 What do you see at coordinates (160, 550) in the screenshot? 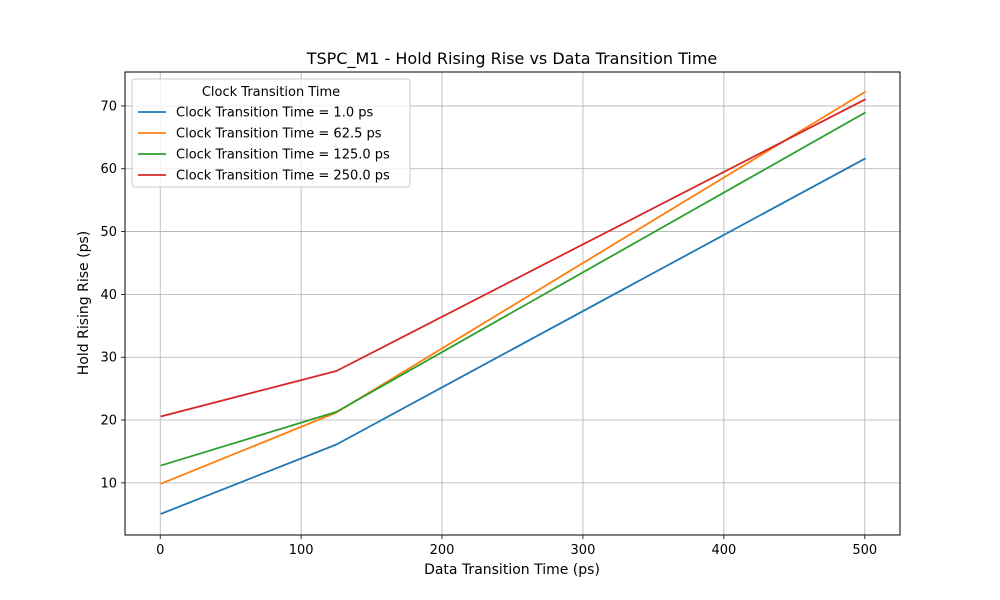
I see `x-tick-label: 0` at bounding box center [160, 550].